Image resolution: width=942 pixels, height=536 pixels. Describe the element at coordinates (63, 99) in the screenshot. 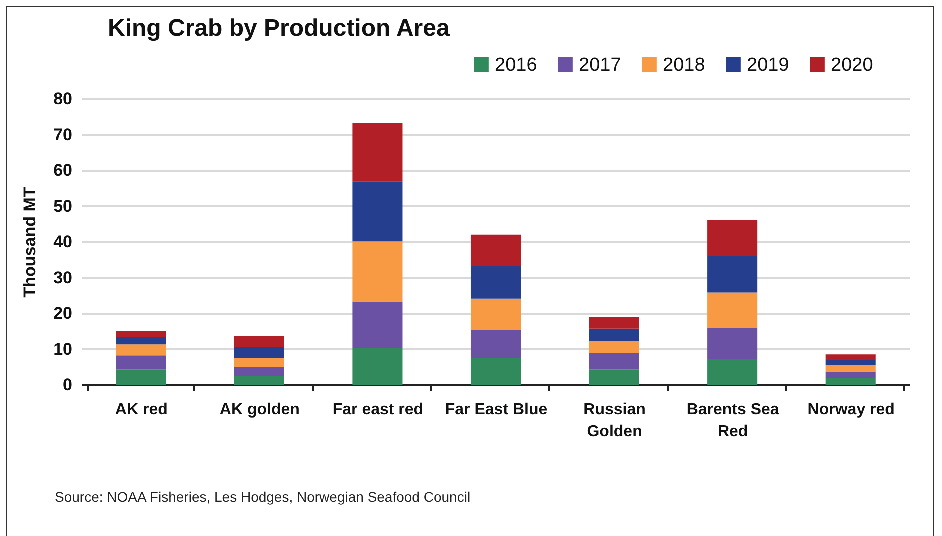

I see `y-tick-label: 80` at that location.